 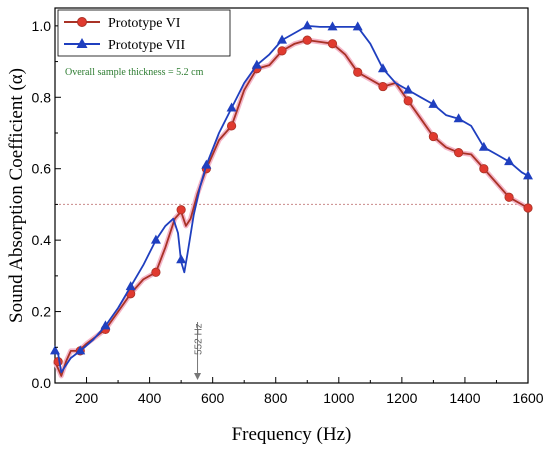 I want to click on y-tick-label: 0.0, so click(x=42, y=383).